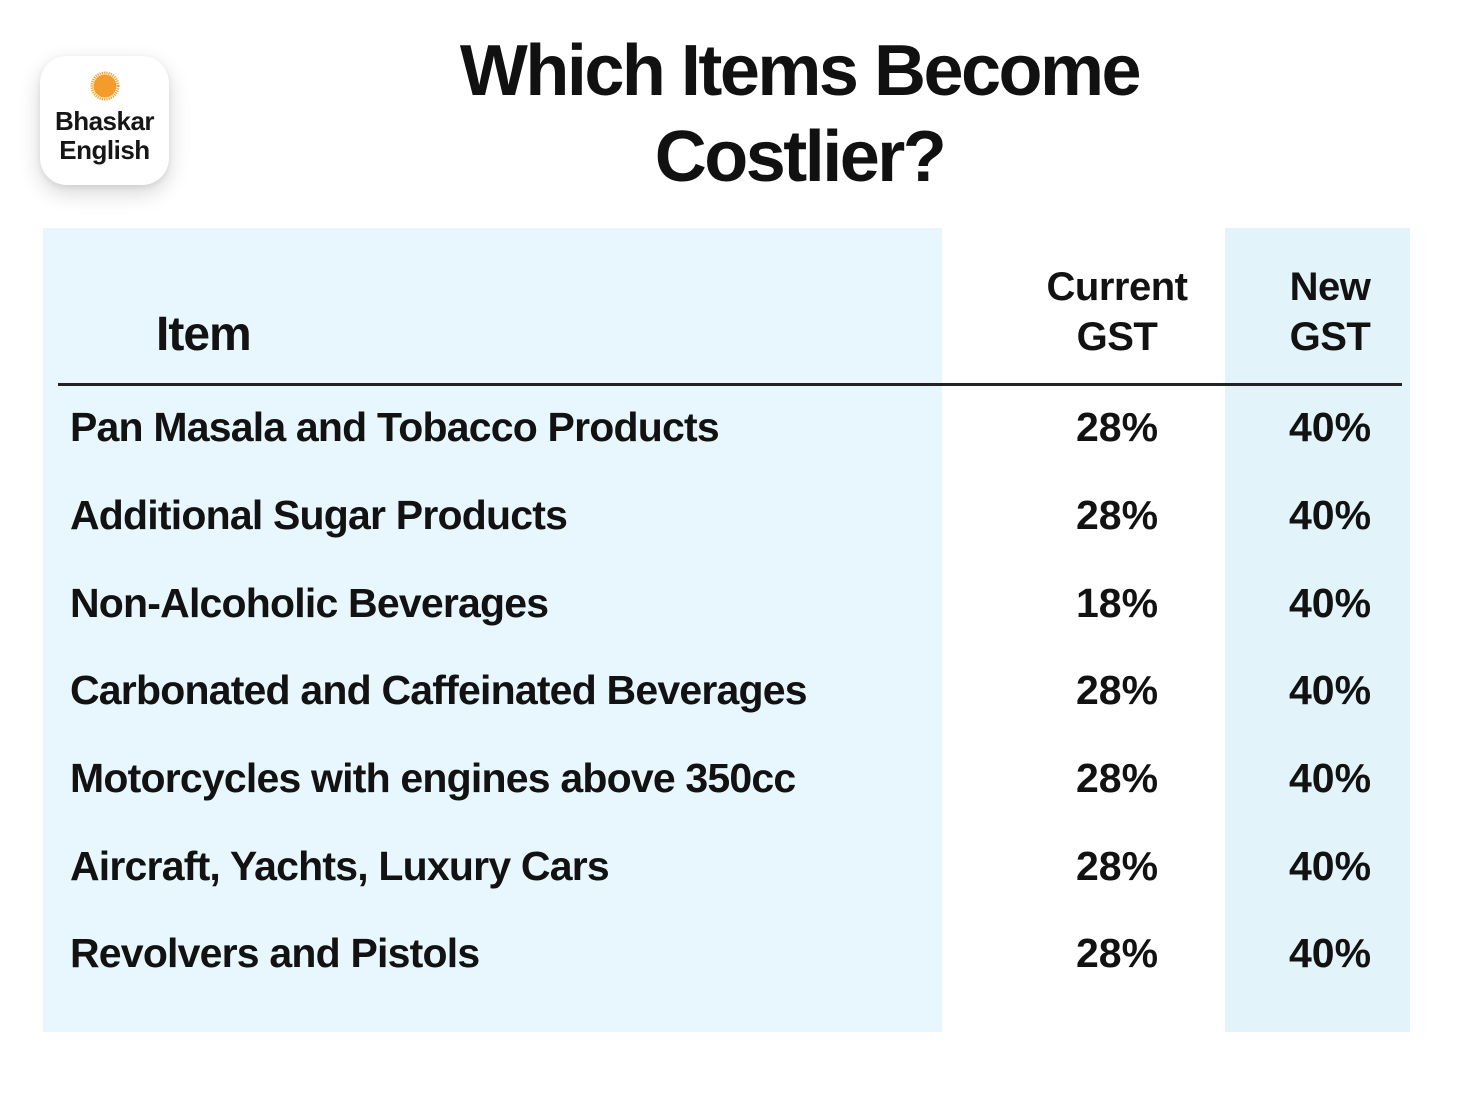 This screenshot has height=1095, width=1461. I want to click on item-cell: Pan Masala and Tobacco Products, so click(395, 427).